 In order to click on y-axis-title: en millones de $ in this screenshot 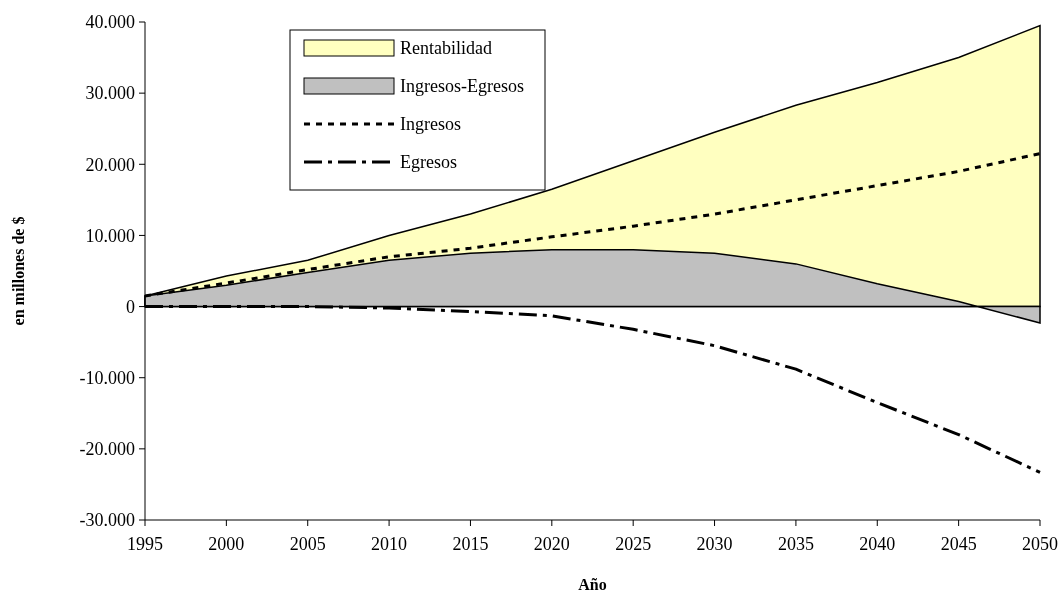, I will do `click(18, 271)`.